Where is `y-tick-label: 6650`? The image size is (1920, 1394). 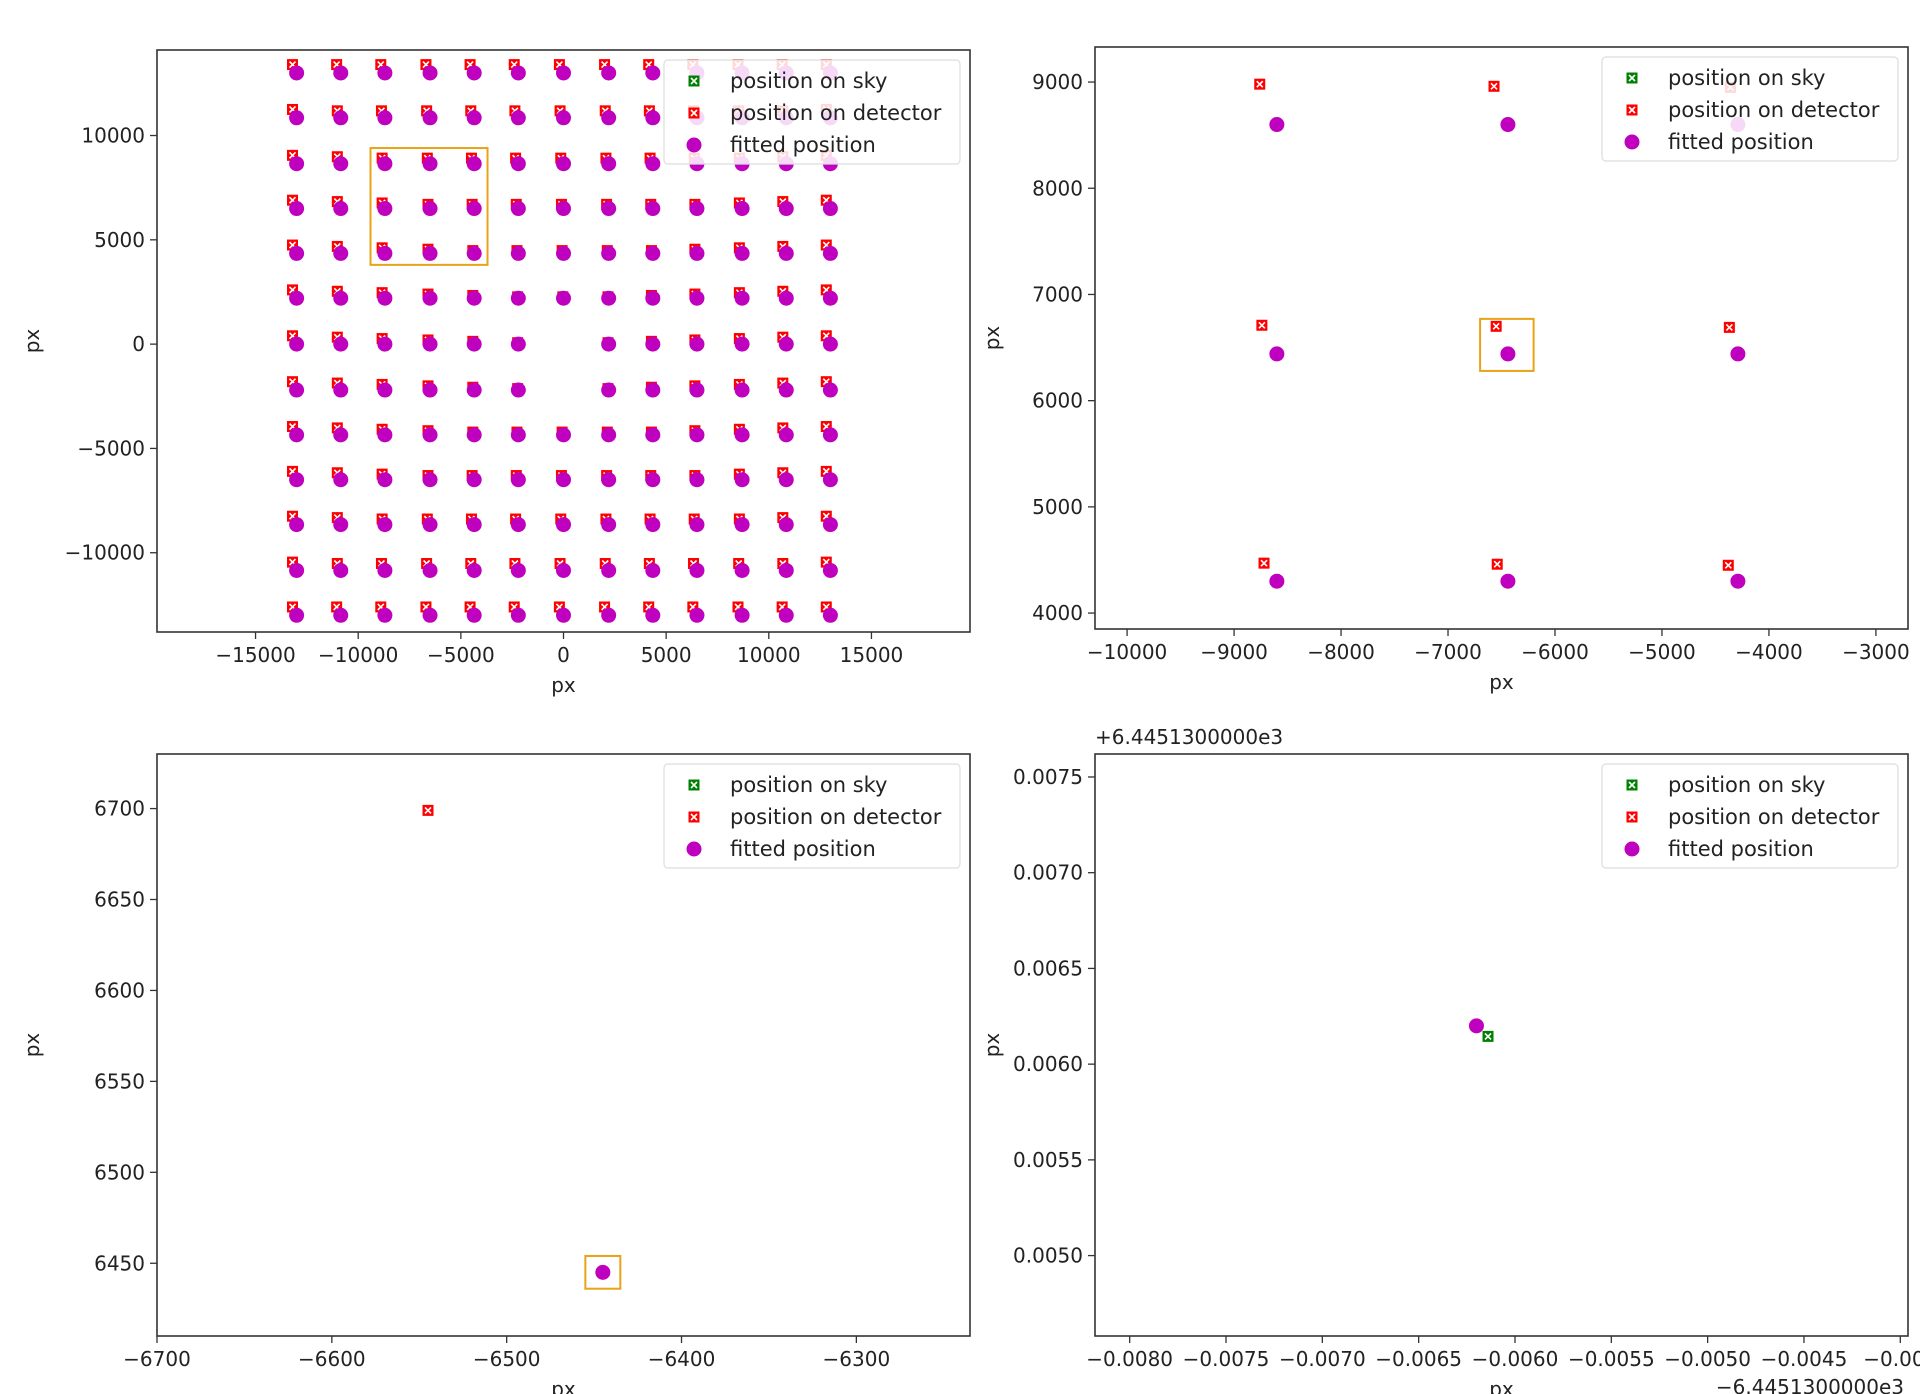 y-tick-label: 6650 is located at coordinates (119, 900).